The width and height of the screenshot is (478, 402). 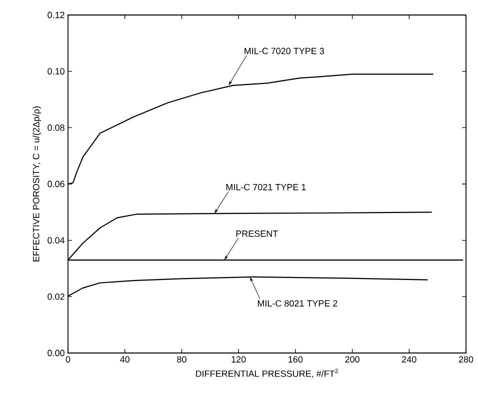 I want to click on y-tick-label: 0.06, so click(x=56, y=184).